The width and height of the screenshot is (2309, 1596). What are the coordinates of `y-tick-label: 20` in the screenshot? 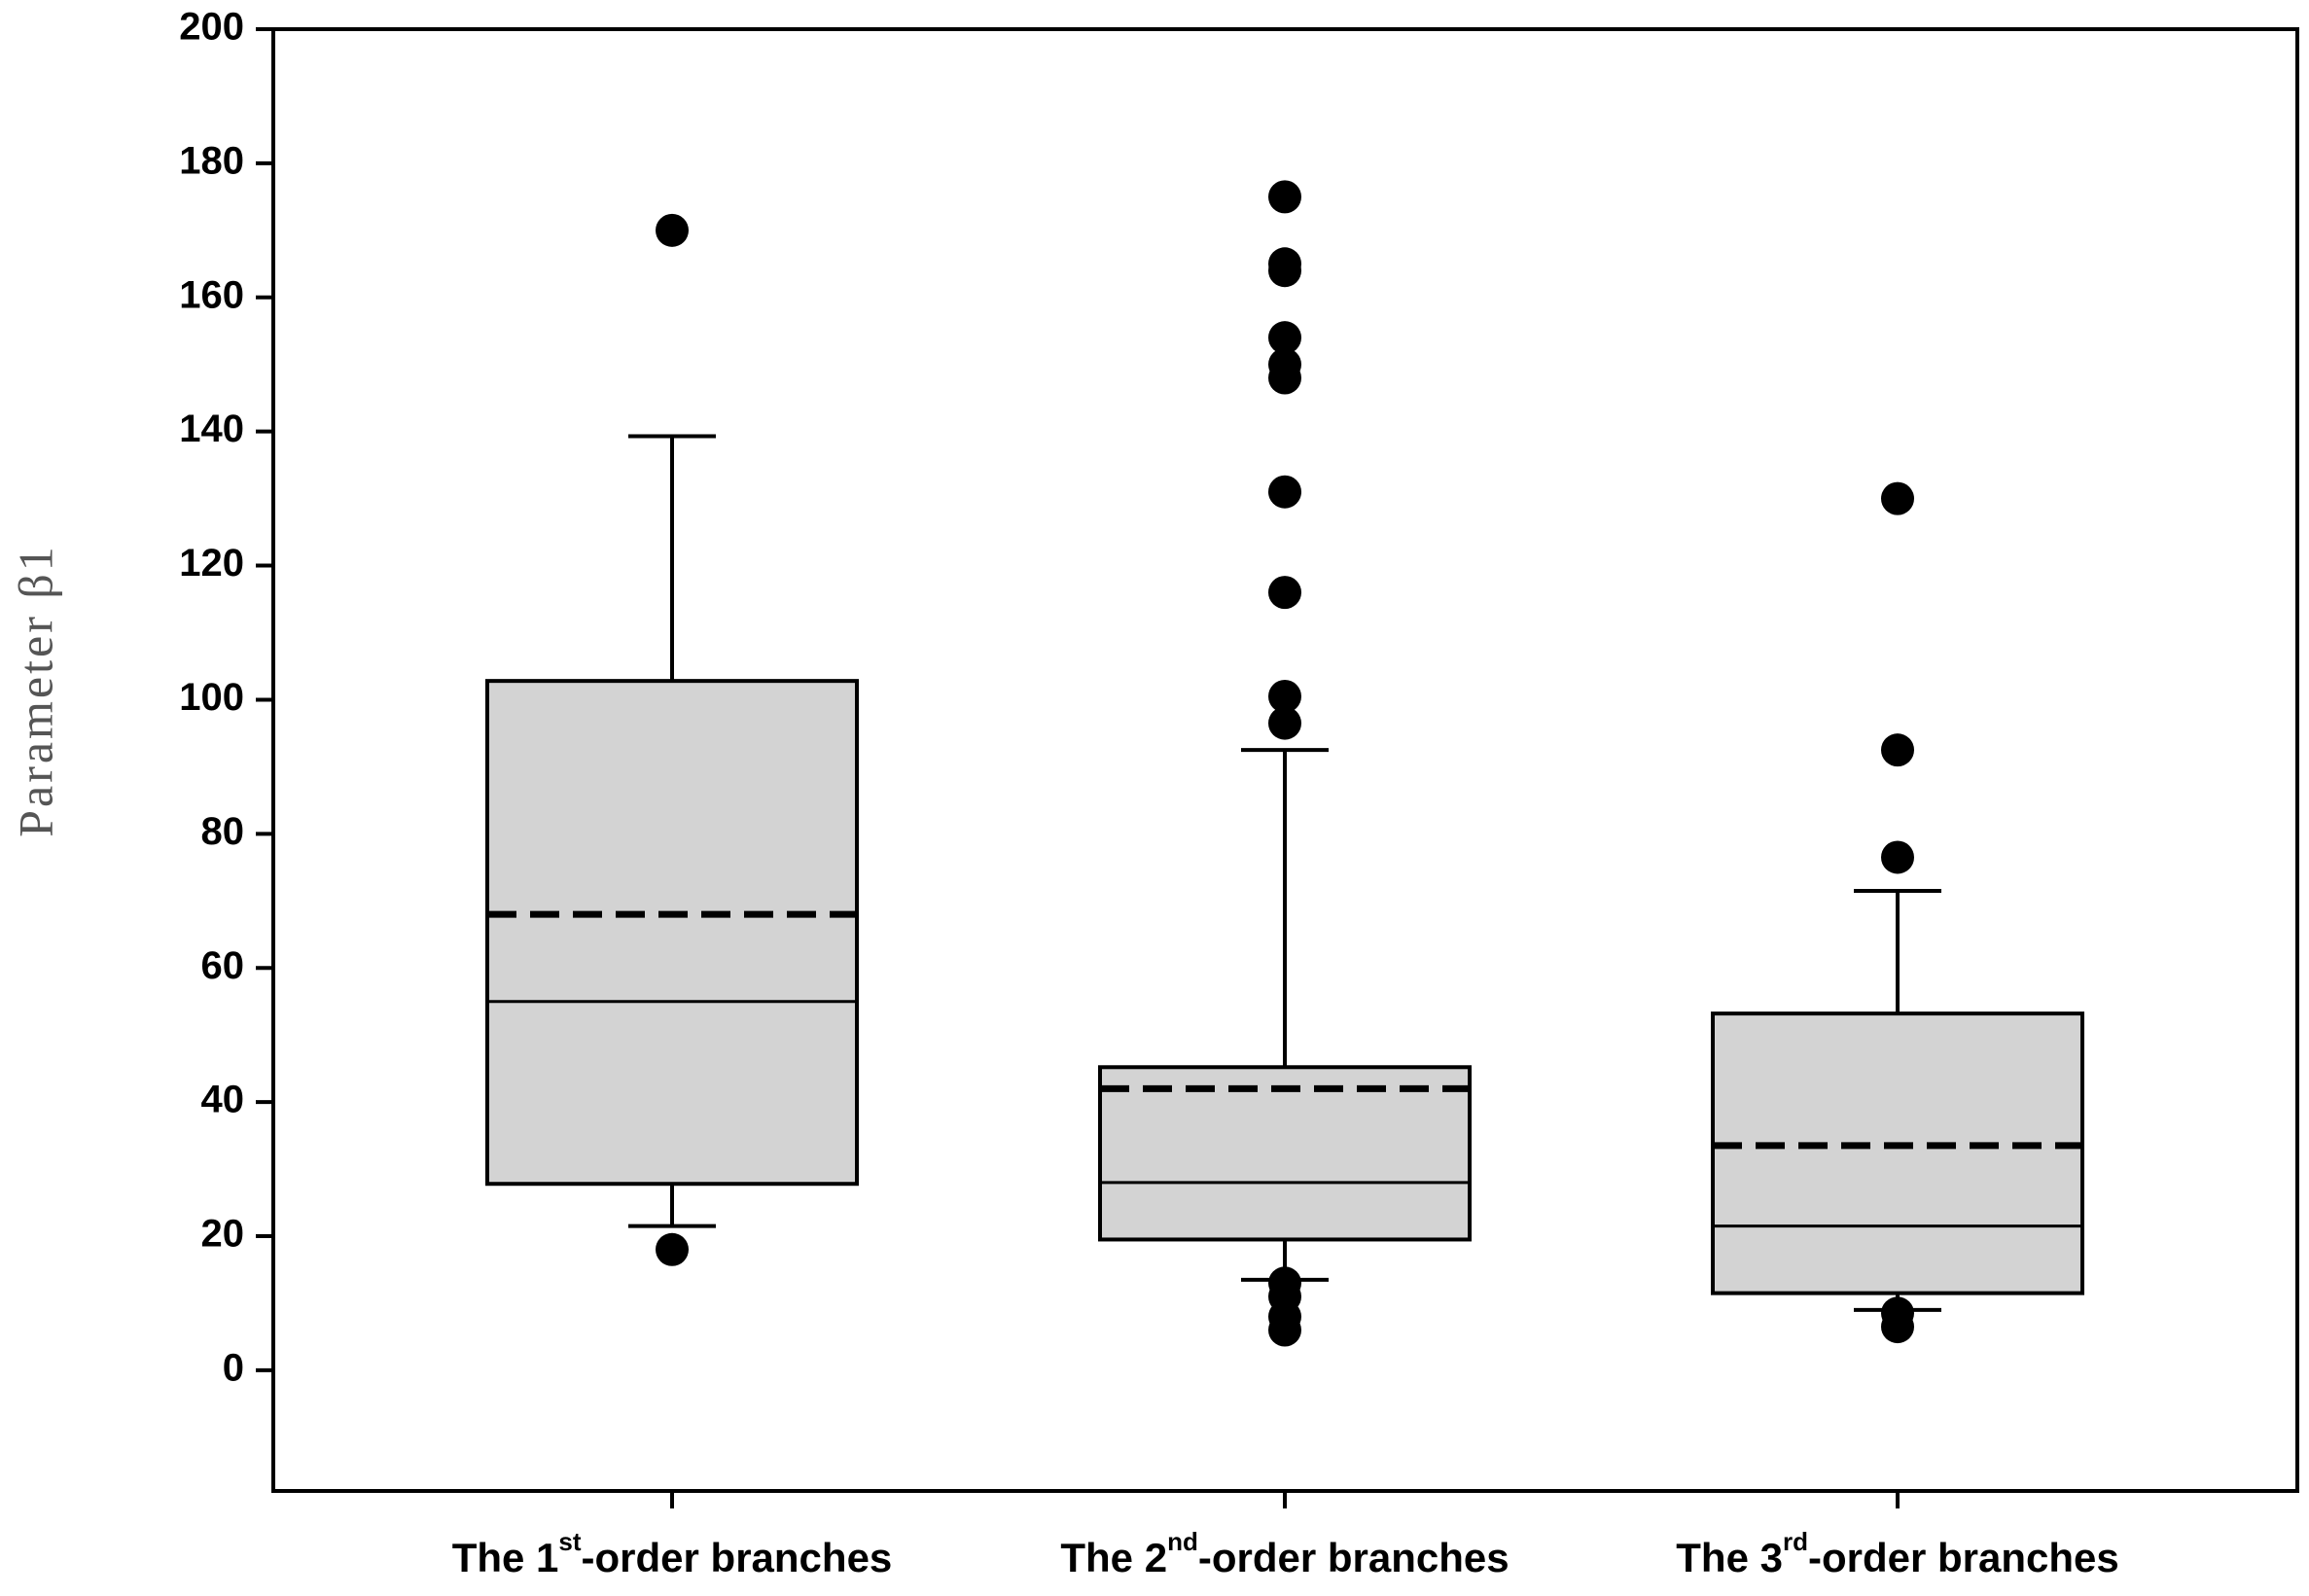 It's located at (223, 1235).